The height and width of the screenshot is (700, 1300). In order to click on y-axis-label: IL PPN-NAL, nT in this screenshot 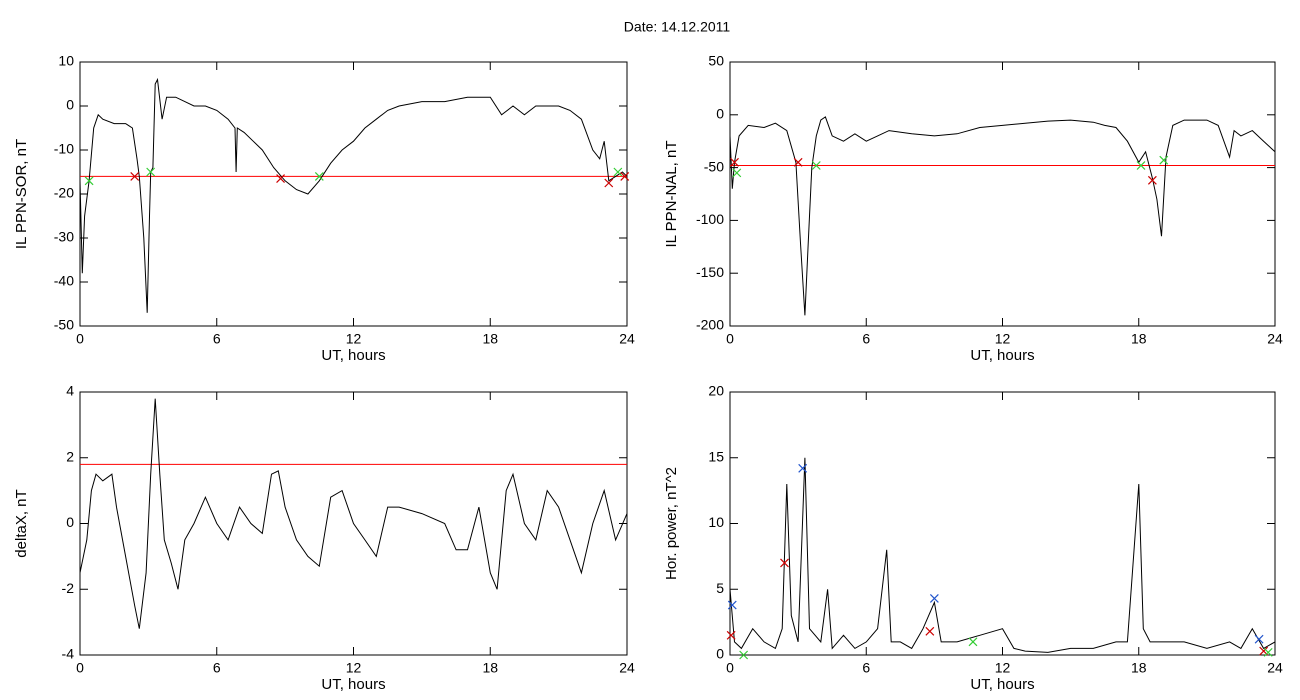, I will do `click(671, 194)`.